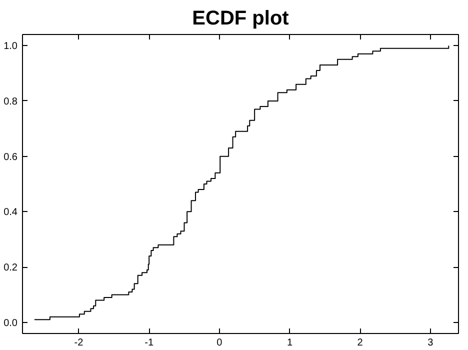 Image resolution: width=468 pixels, height=350 pixels. Describe the element at coordinates (11, 212) in the screenshot. I see `y-tick-label: 0.4` at that location.